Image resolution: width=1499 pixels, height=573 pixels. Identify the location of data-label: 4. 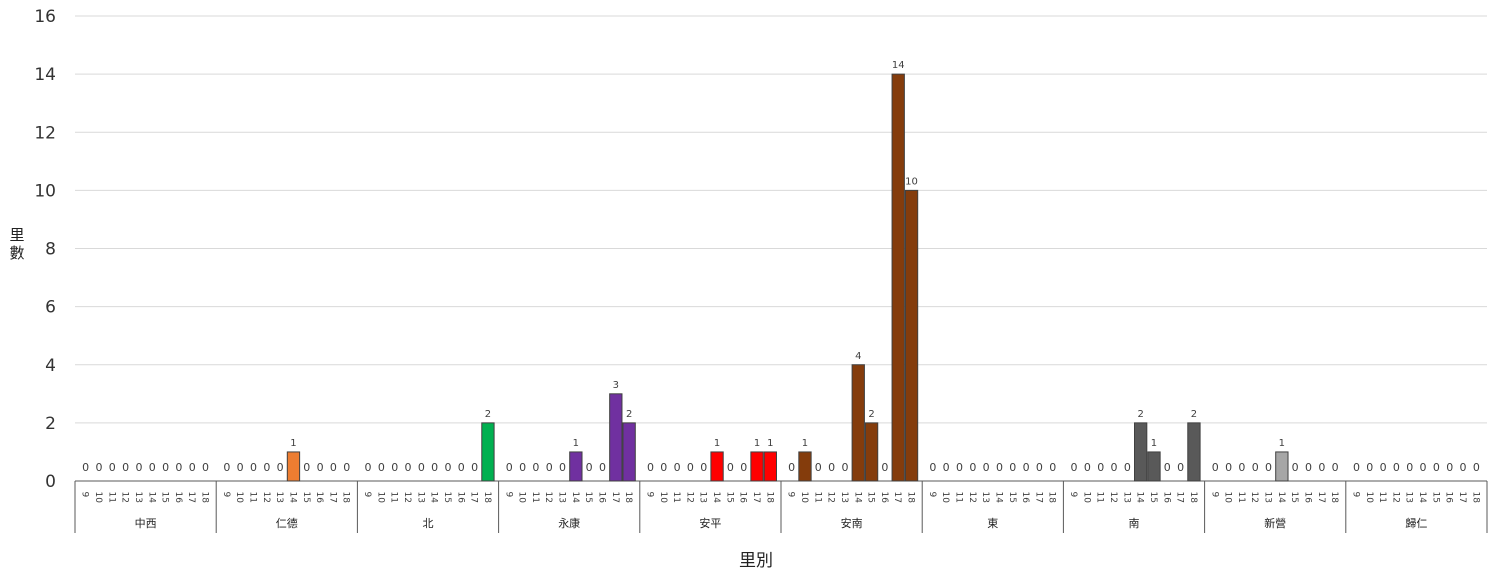
(858, 356).